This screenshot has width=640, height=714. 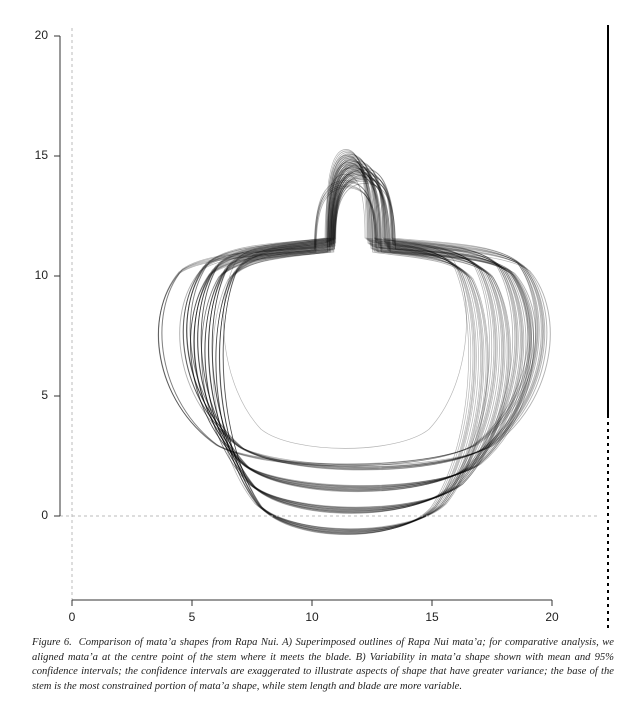 I want to click on x-tick-label: 15, so click(x=432, y=617).